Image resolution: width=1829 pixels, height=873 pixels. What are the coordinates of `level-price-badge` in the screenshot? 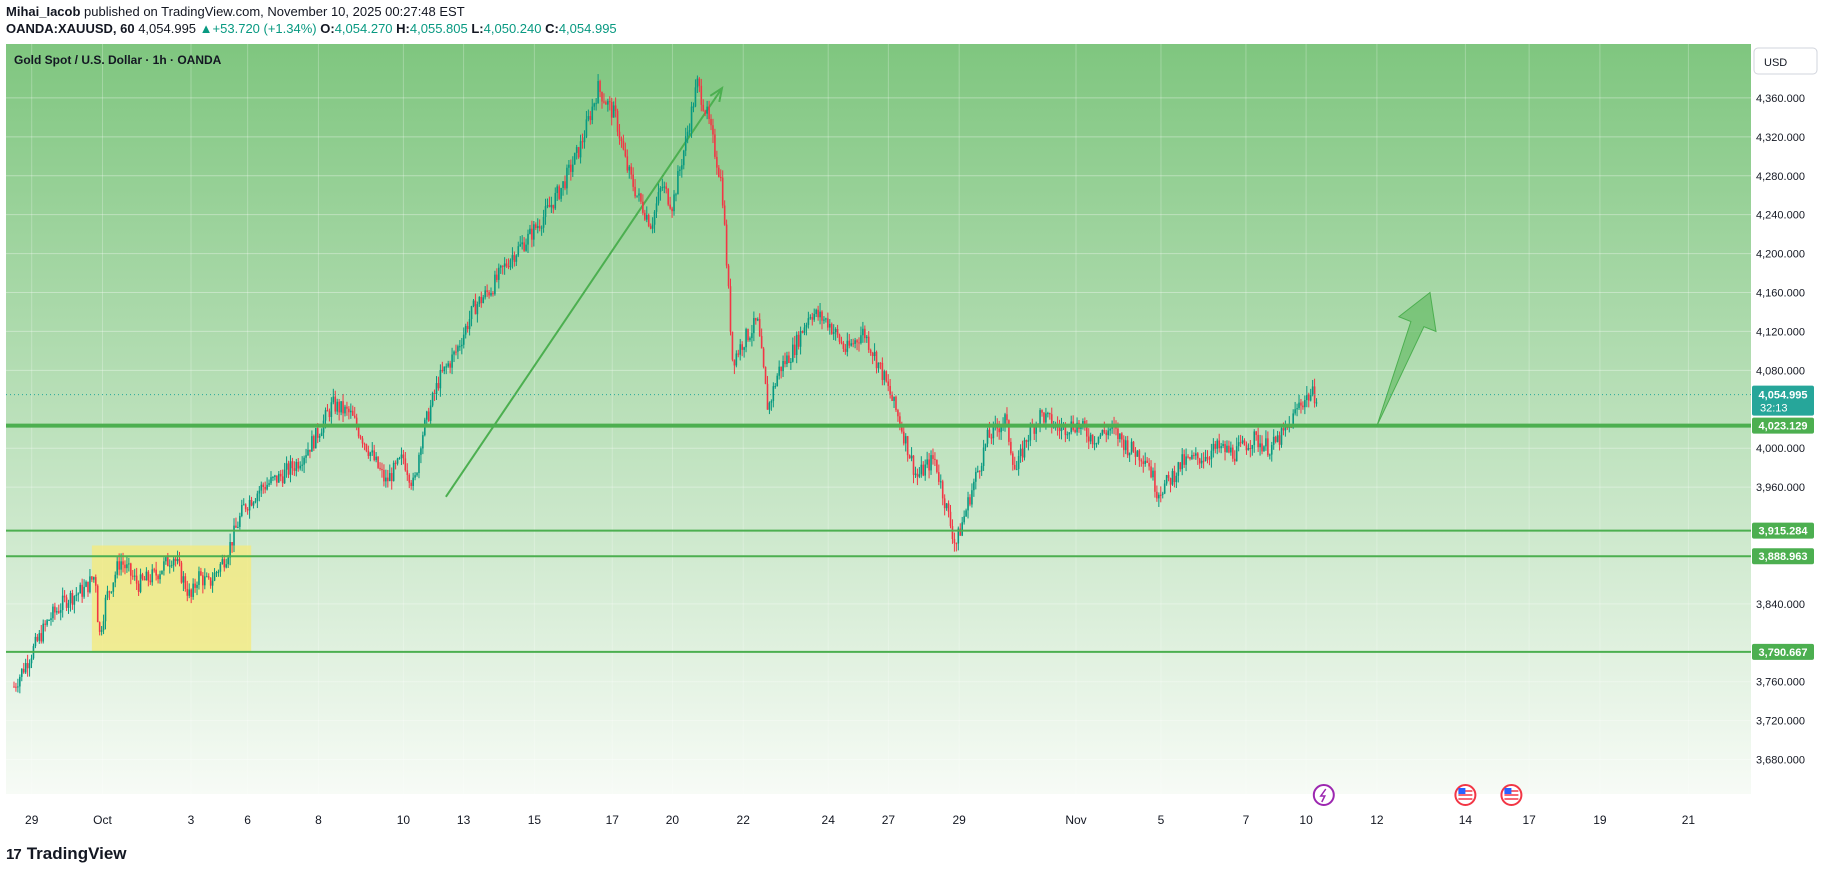 It's located at (1783, 530).